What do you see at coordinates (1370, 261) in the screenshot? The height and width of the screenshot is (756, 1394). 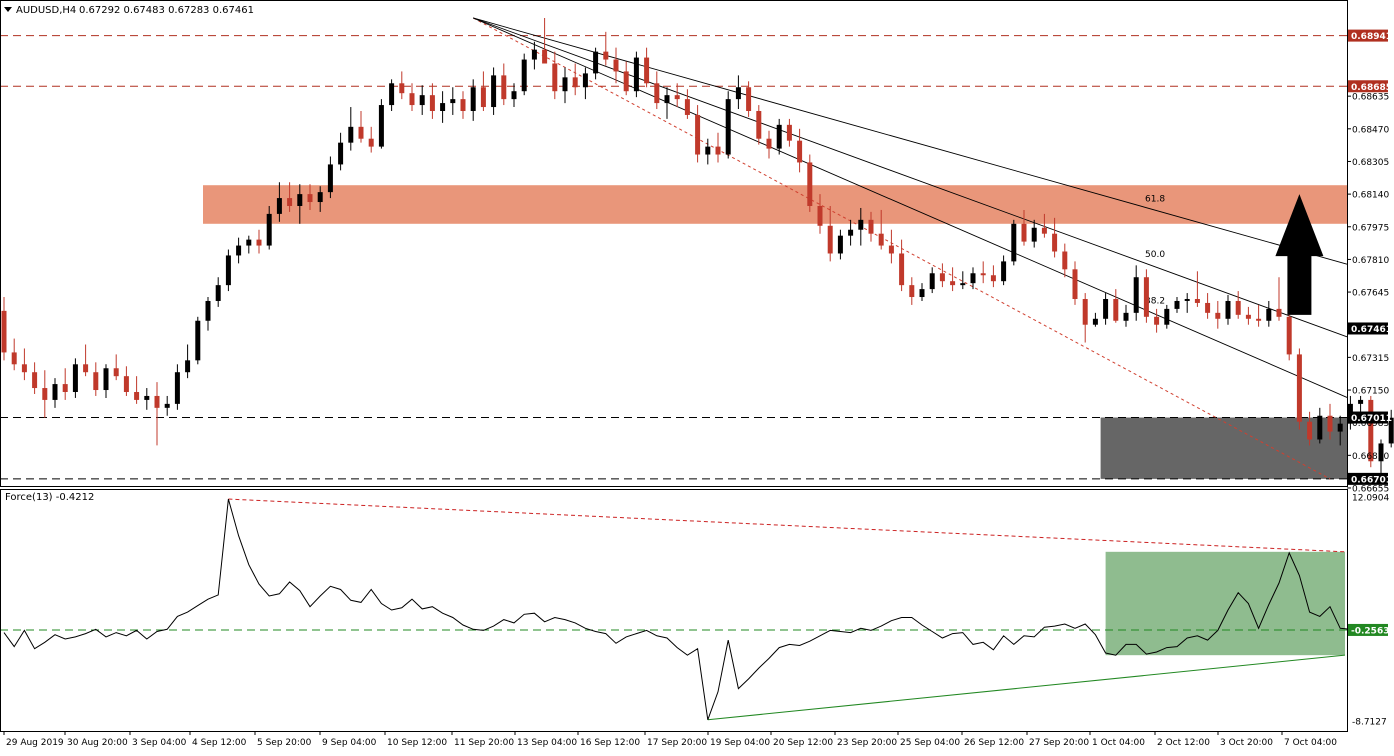 I see `price-tick-label: 0.67810` at bounding box center [1370, 261].